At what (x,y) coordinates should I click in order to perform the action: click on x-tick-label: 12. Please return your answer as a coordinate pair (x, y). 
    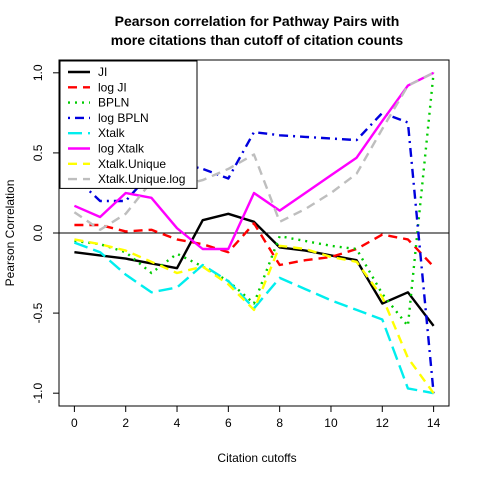
    Looking at the image, I should click on (383, 423).